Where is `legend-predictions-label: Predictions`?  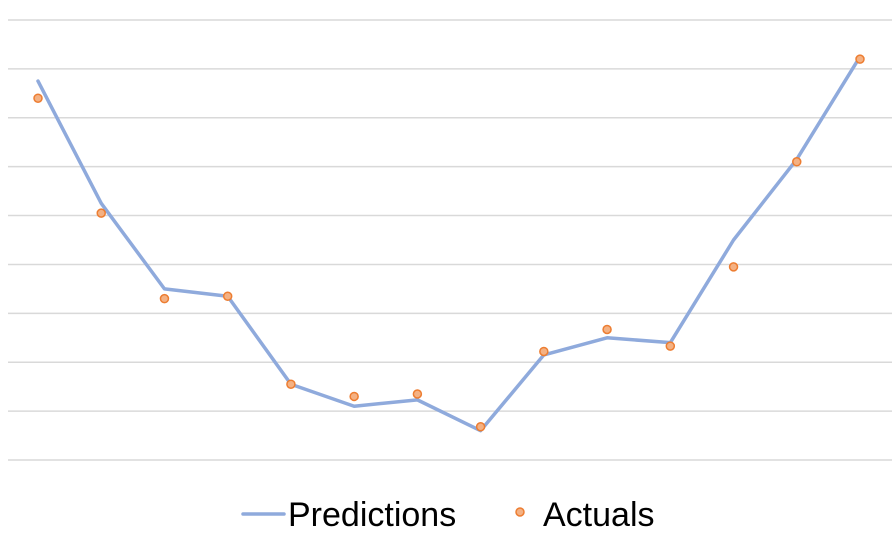 legend-predictions-label: Predictions is located at coordinates (372, 515).